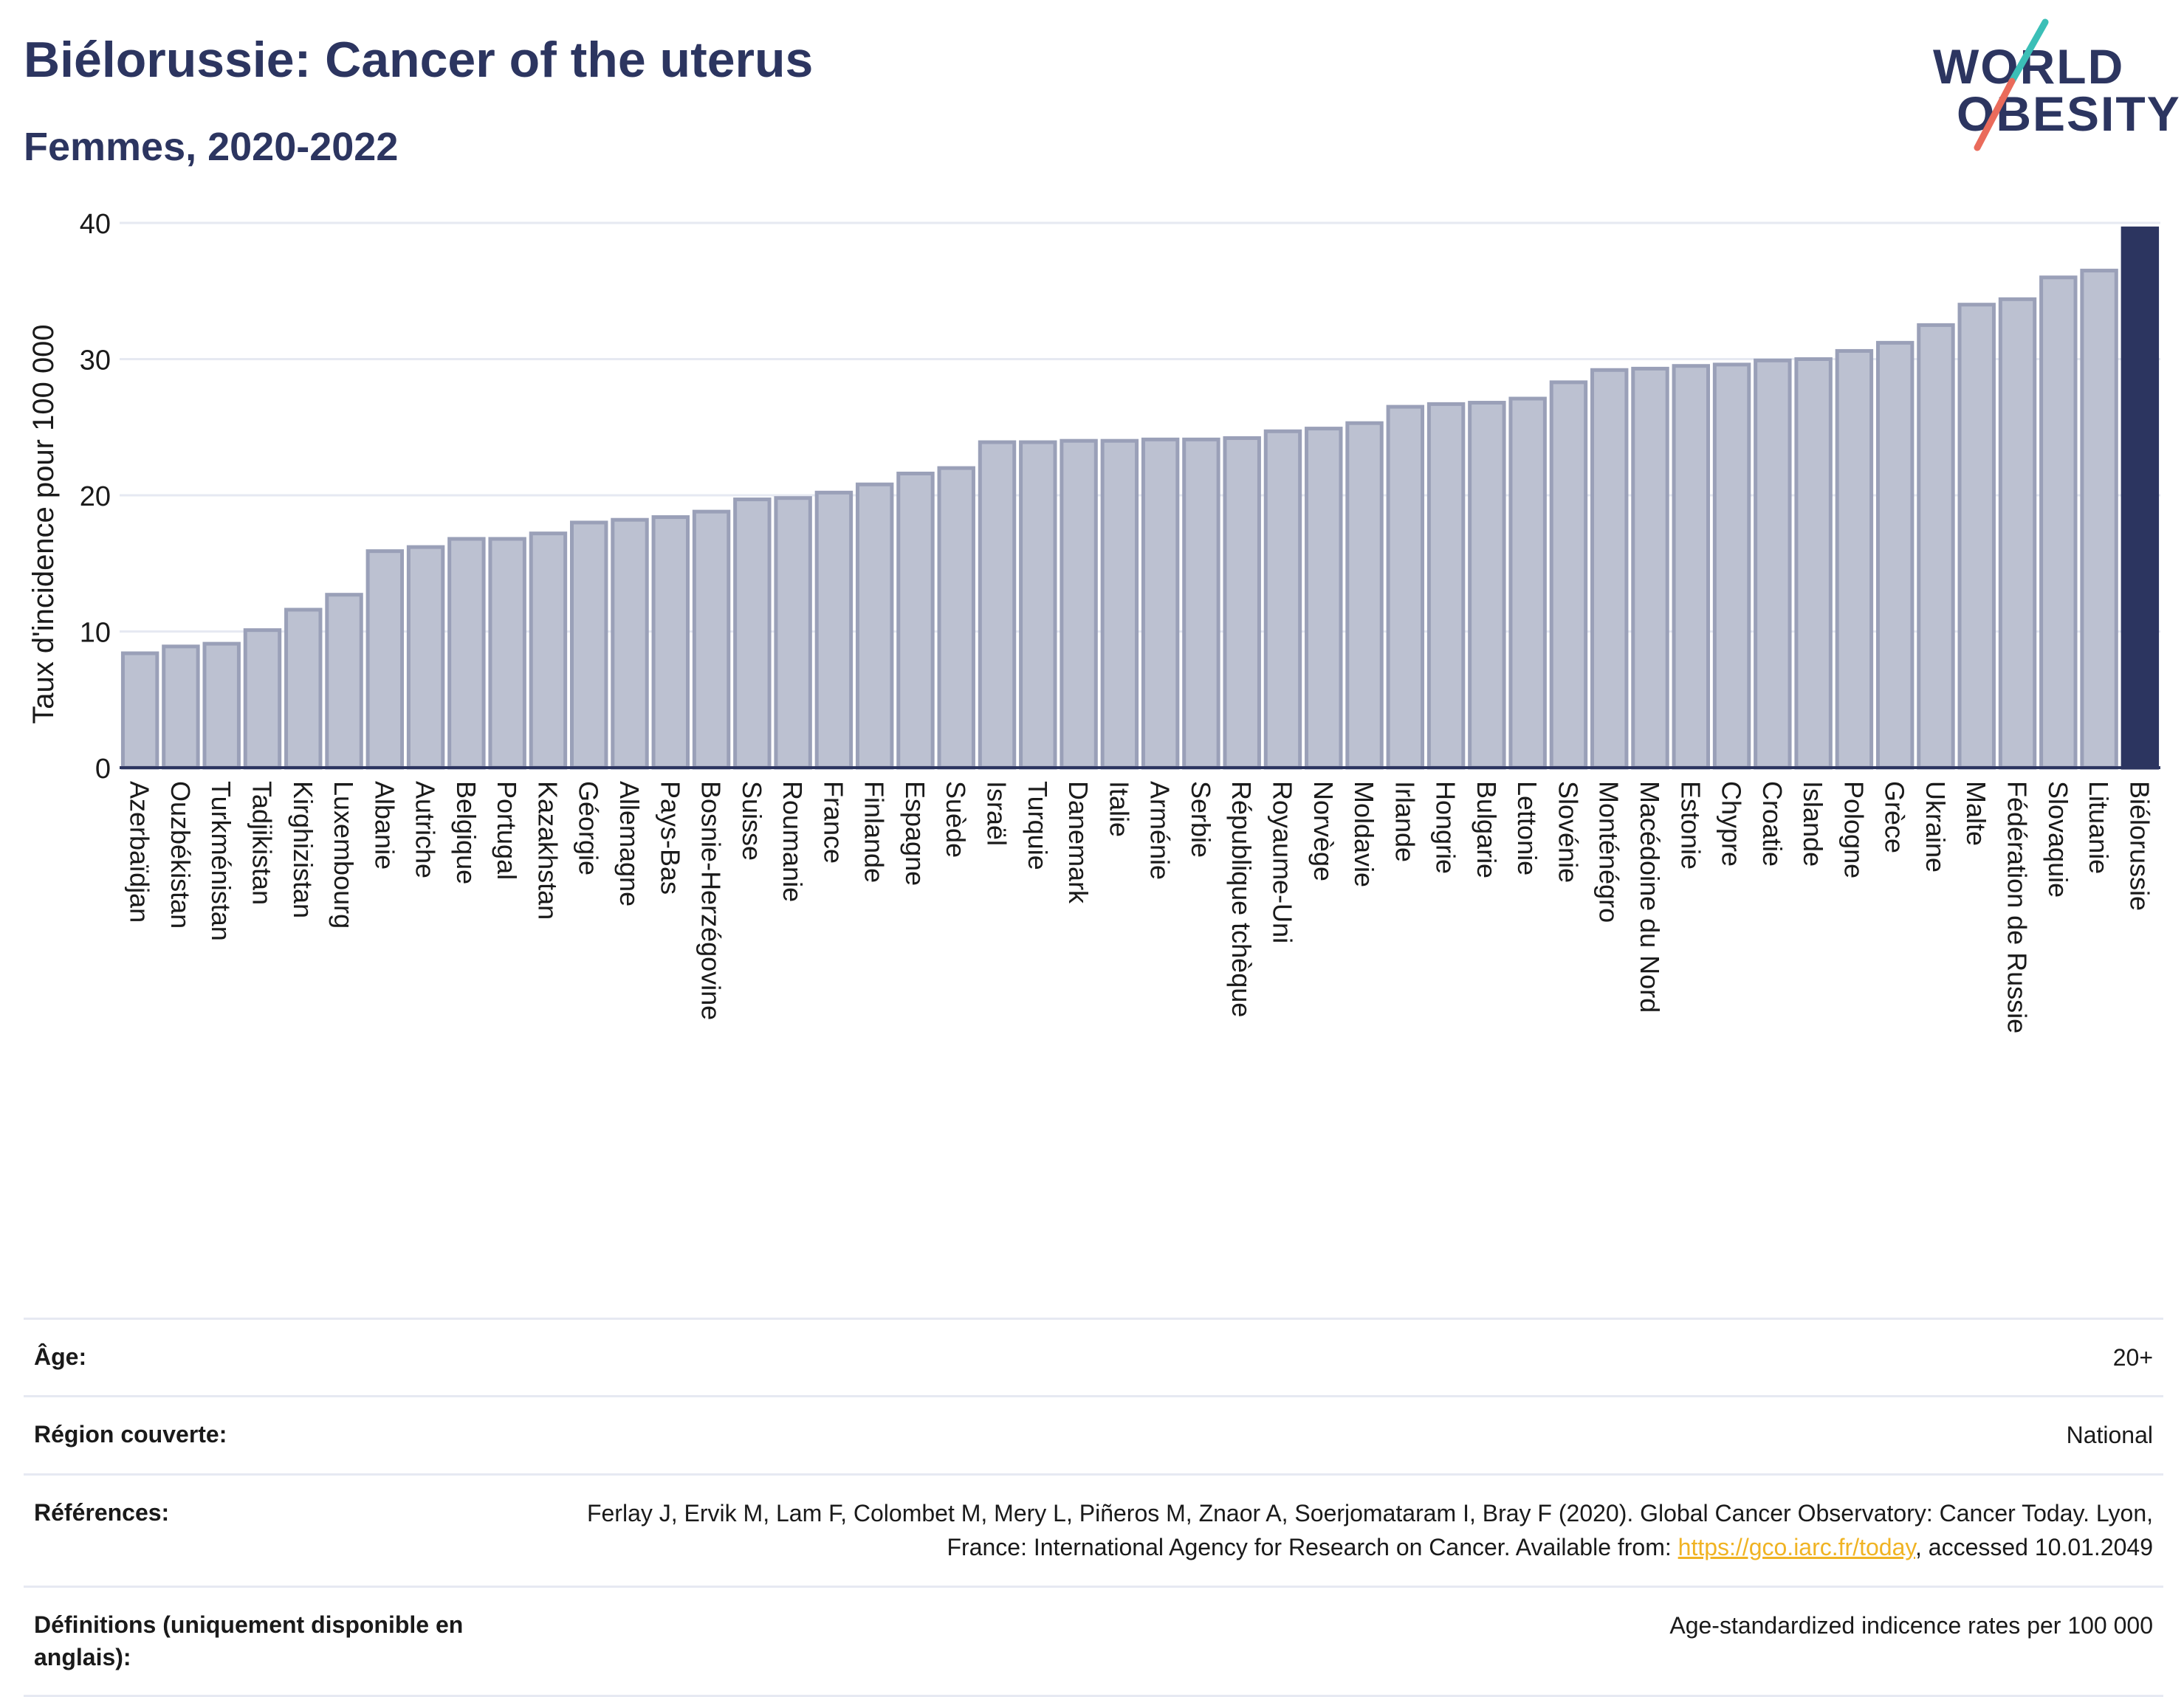 This screenshot has height=1697, width=2184. Describe the element at coordinates (589, 645) in the screenshot. I see `bar-g-orgie` at that location.